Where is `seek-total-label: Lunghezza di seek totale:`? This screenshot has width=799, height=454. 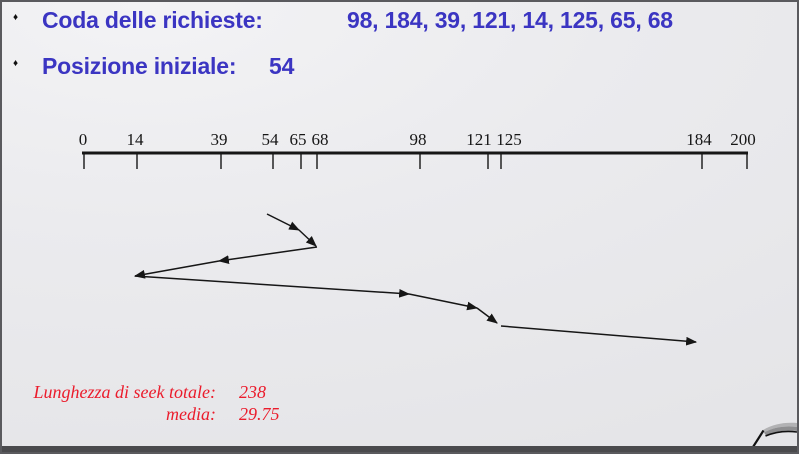
seek-total-label: Lunghezza di seek totale: is located at coordinates (124, 392).